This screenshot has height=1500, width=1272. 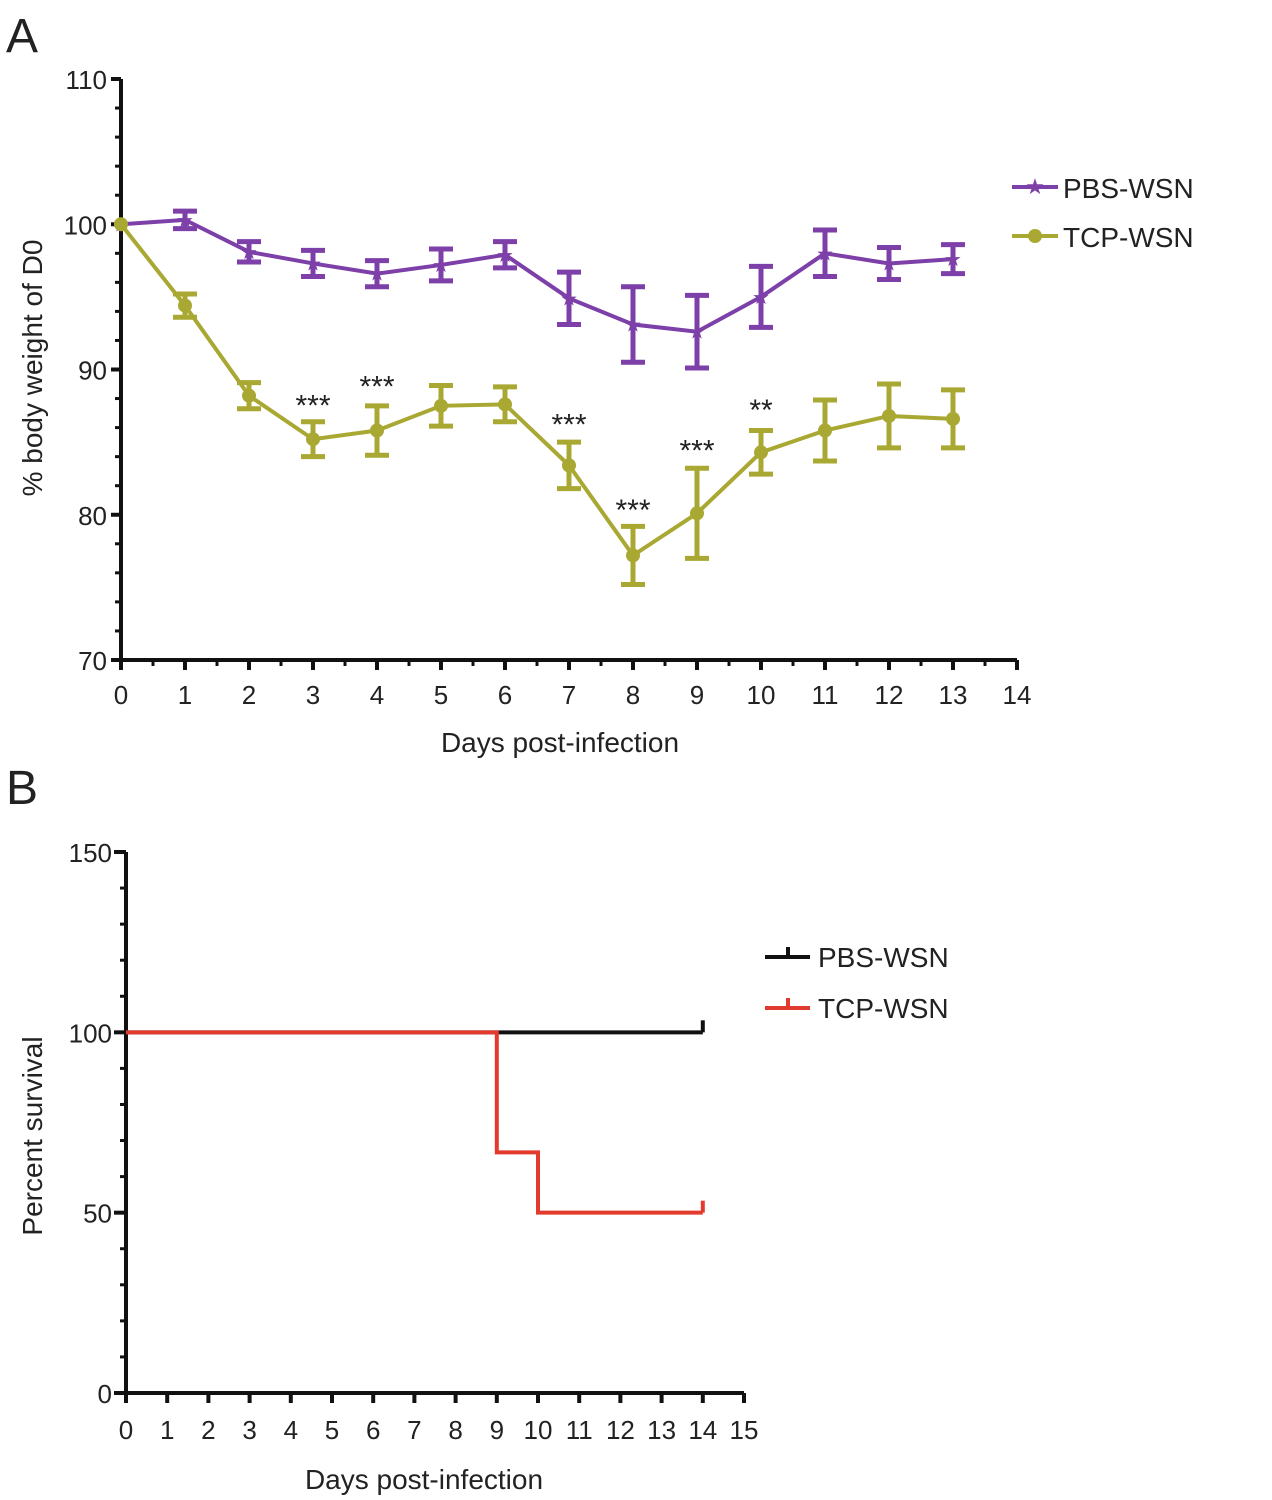 I want to click on panel-a-annotations: *****************, so click(x=534, y=449).